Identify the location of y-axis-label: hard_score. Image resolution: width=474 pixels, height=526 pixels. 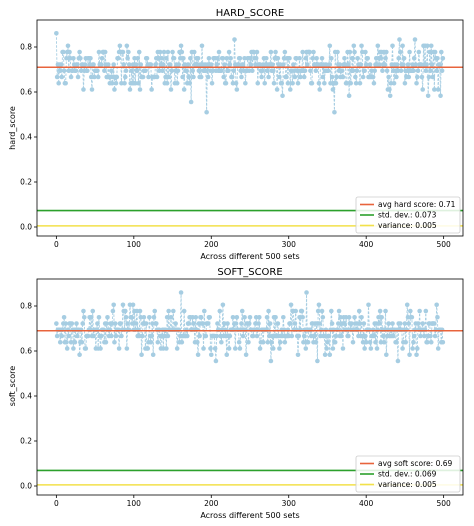
(12, 128).